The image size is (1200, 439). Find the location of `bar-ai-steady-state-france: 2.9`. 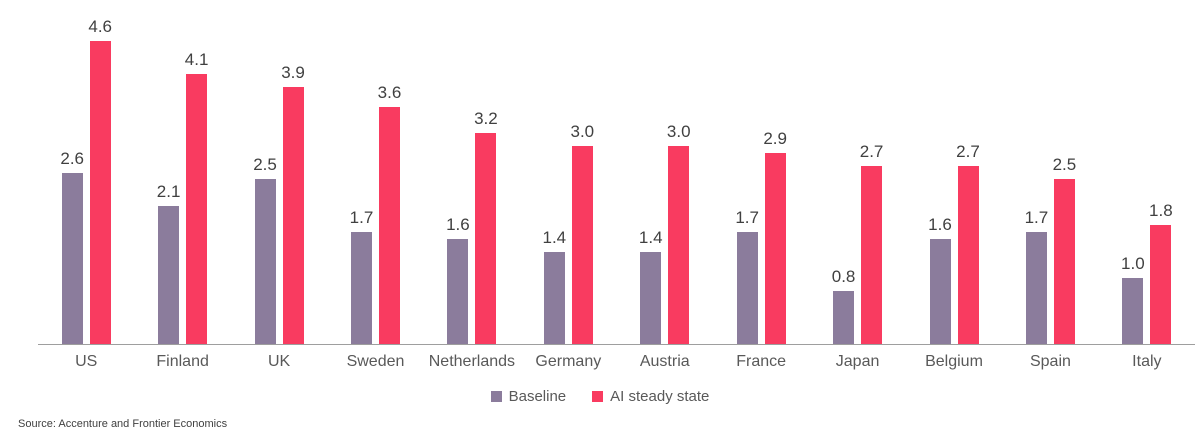

bar-ai-steady-state-france: 2.9 is located at coordinates (775, 237).